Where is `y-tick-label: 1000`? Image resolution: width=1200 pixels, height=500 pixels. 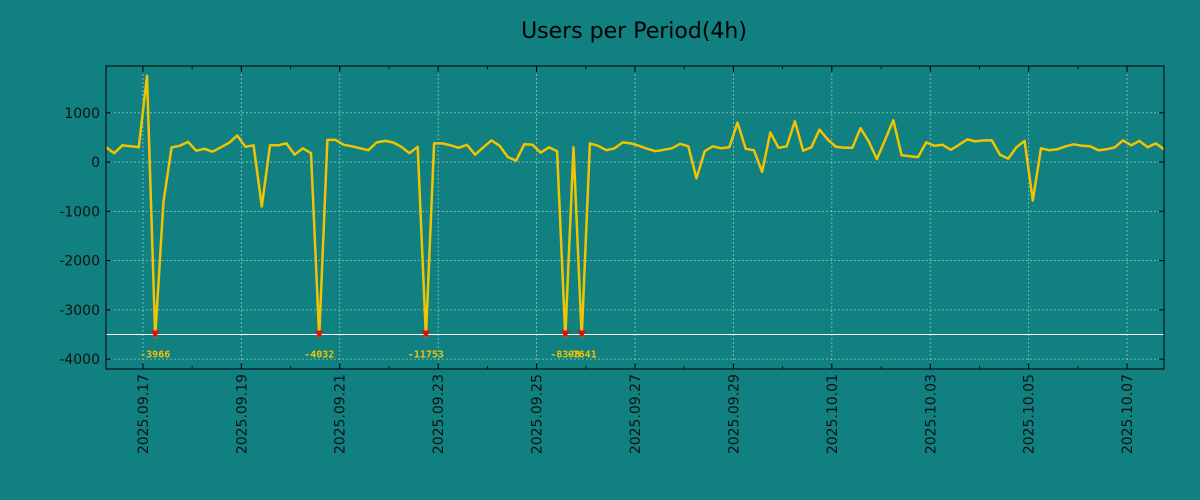
y-tick-label: 1000 is located at coordinates (82, 114).